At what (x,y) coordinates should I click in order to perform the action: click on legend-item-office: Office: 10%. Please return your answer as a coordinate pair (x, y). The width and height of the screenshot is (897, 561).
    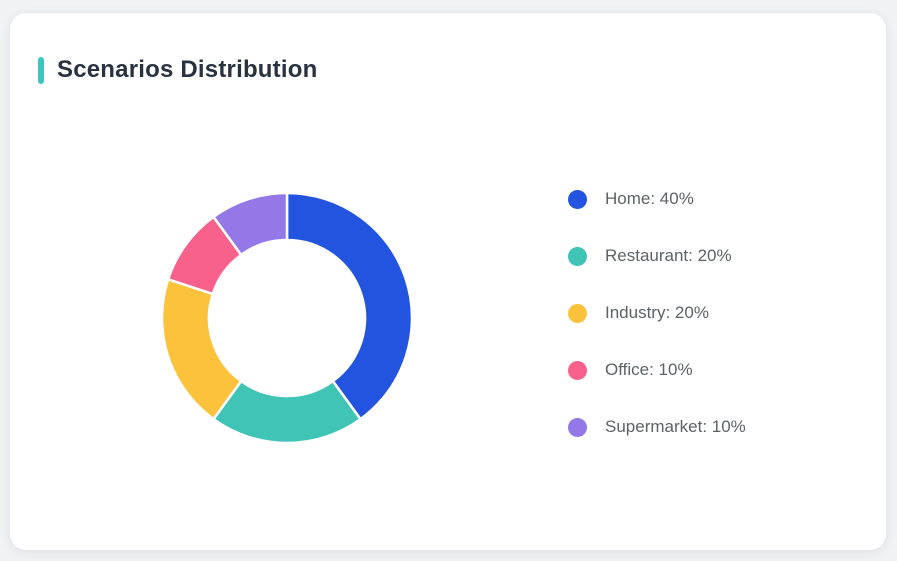
    Looking at the image, I should click on (657, 370).